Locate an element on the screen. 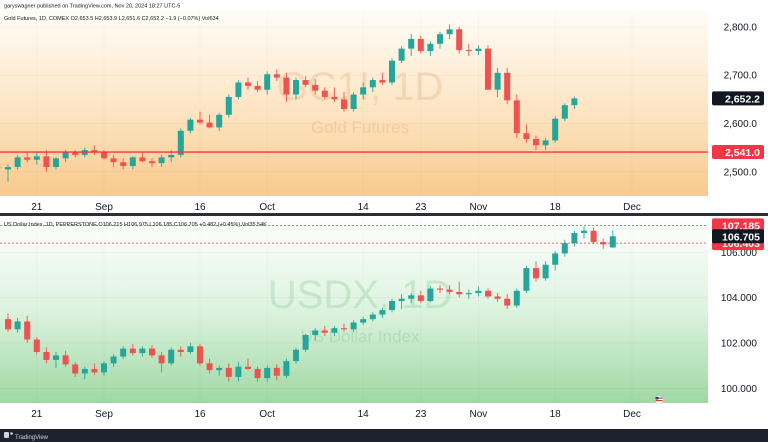 Image resolution: width=768 pixels, height=442 pixels. last-price-tag: 2,652.2 is located at coordinates (738, 98).